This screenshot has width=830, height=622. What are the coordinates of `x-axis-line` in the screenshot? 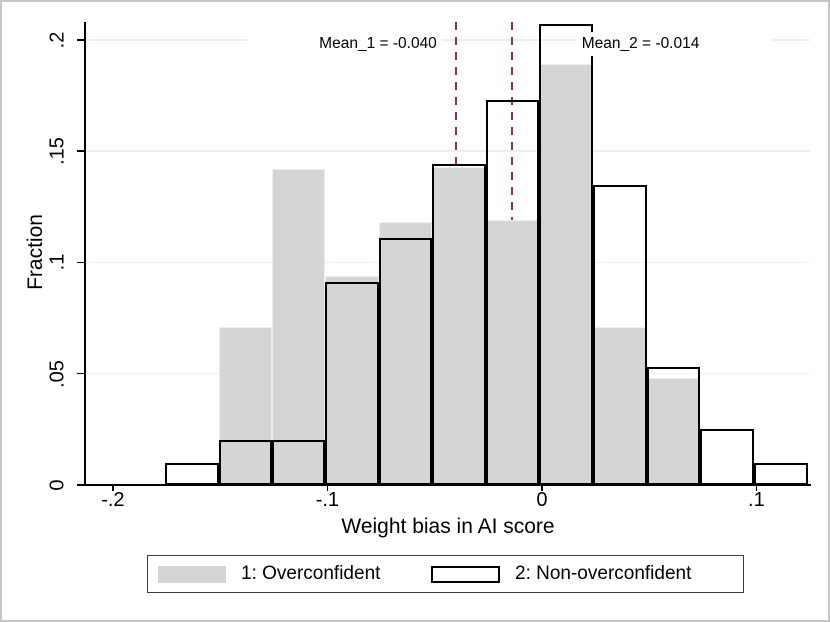 It's located at (447, 484).